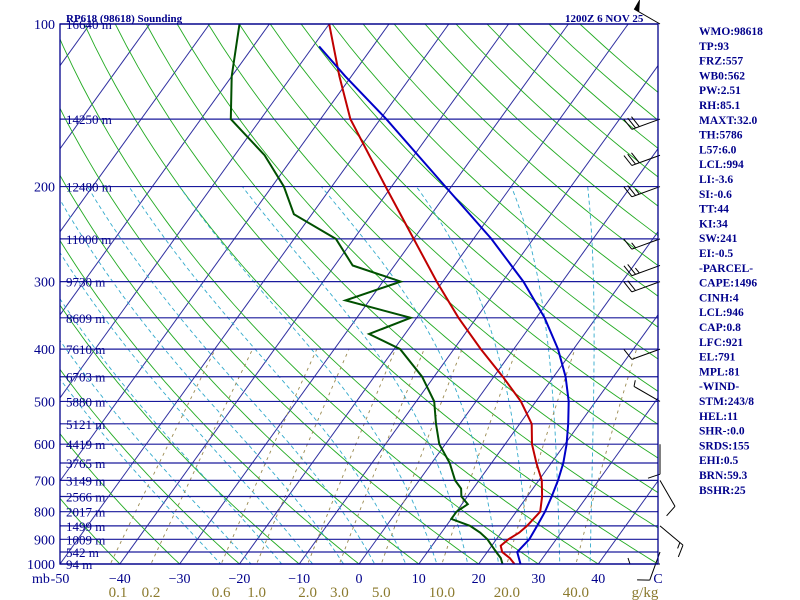  What do you see at coordinates (44, 283) in the screenshot?
I see `pressure-tick-label: 300` at bounding box center [44, 283].